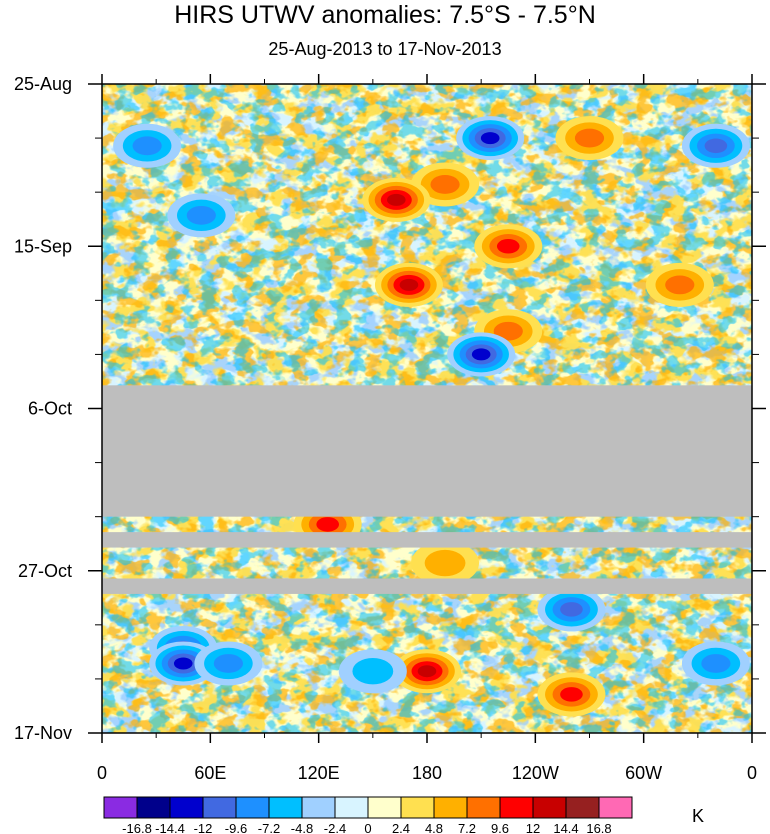 The image size is (770, 834). Describe the element at coordinates (170, 827) in the screenshot. I see `colorbar-label: -14.4` at that location.